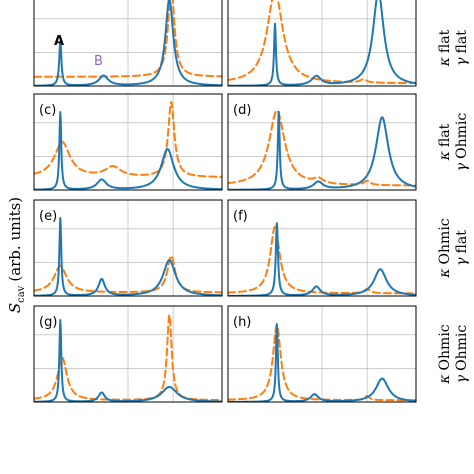  I want to click on subplot-d: (d), so click(322, 142).